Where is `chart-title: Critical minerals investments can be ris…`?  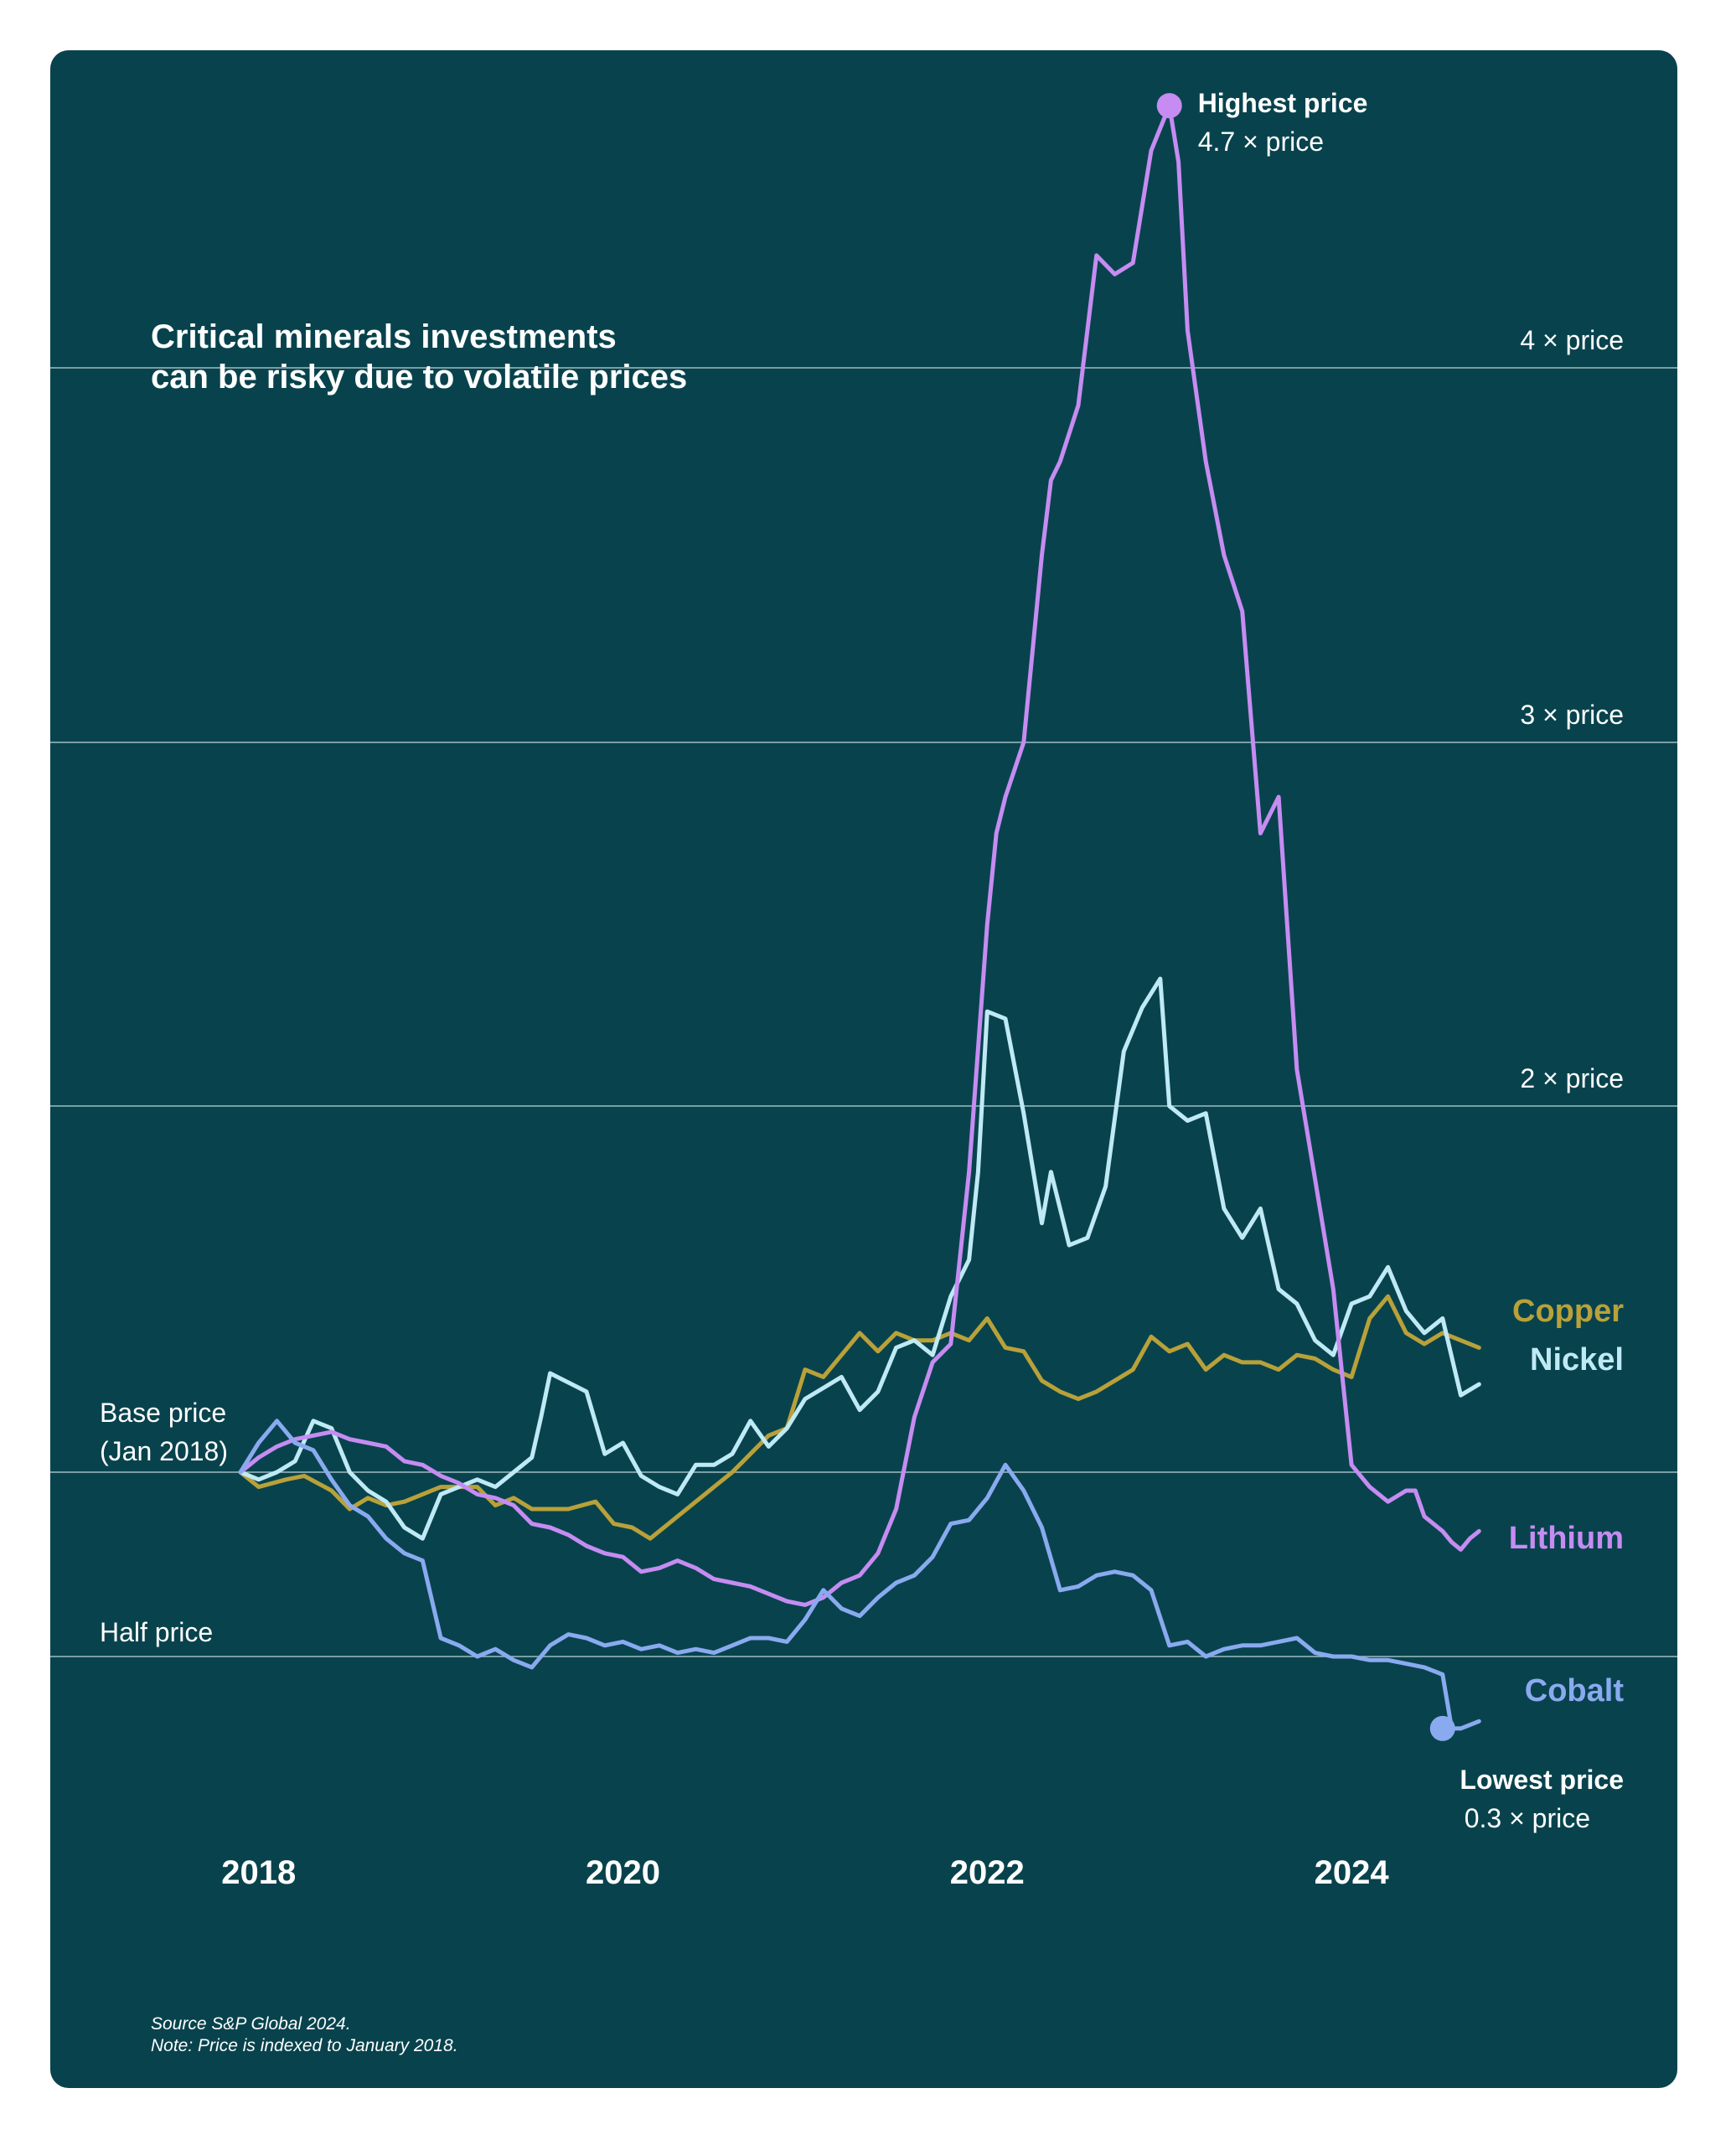
chart-title: Critical minerals investments can be ris… is located at coordinates (419, 357).